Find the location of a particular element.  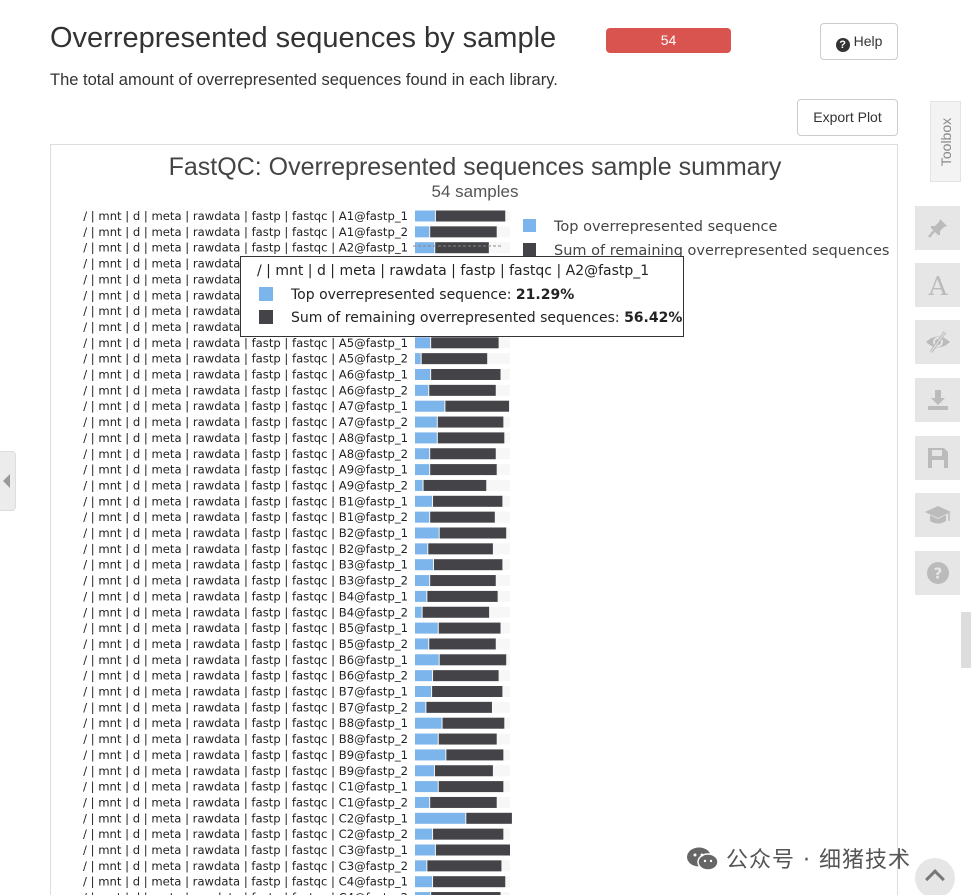

export-plot-button: Export Plot is located at coordinates (847, 117).